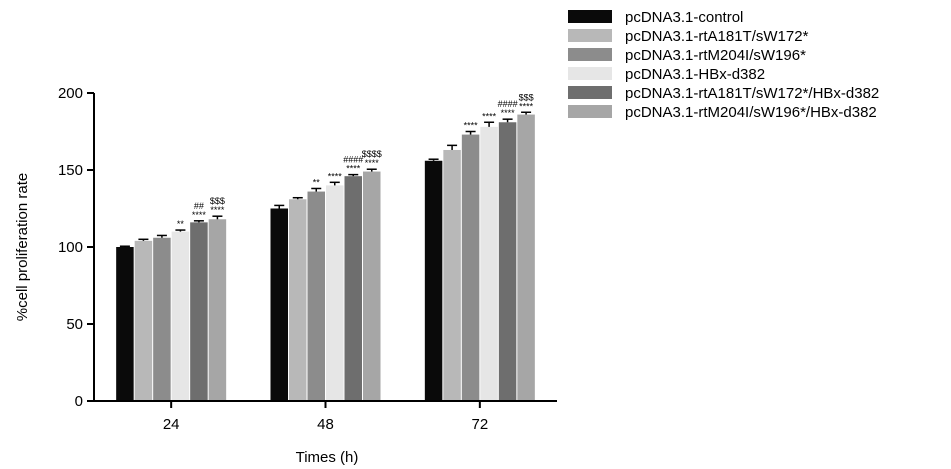 Image resolution: width=951 pixels, height=469 pixels. What do you see at coordinates (479, 424) in the screenshot?
I see `x-tick-label: 72` at bounding box center [479, 424].